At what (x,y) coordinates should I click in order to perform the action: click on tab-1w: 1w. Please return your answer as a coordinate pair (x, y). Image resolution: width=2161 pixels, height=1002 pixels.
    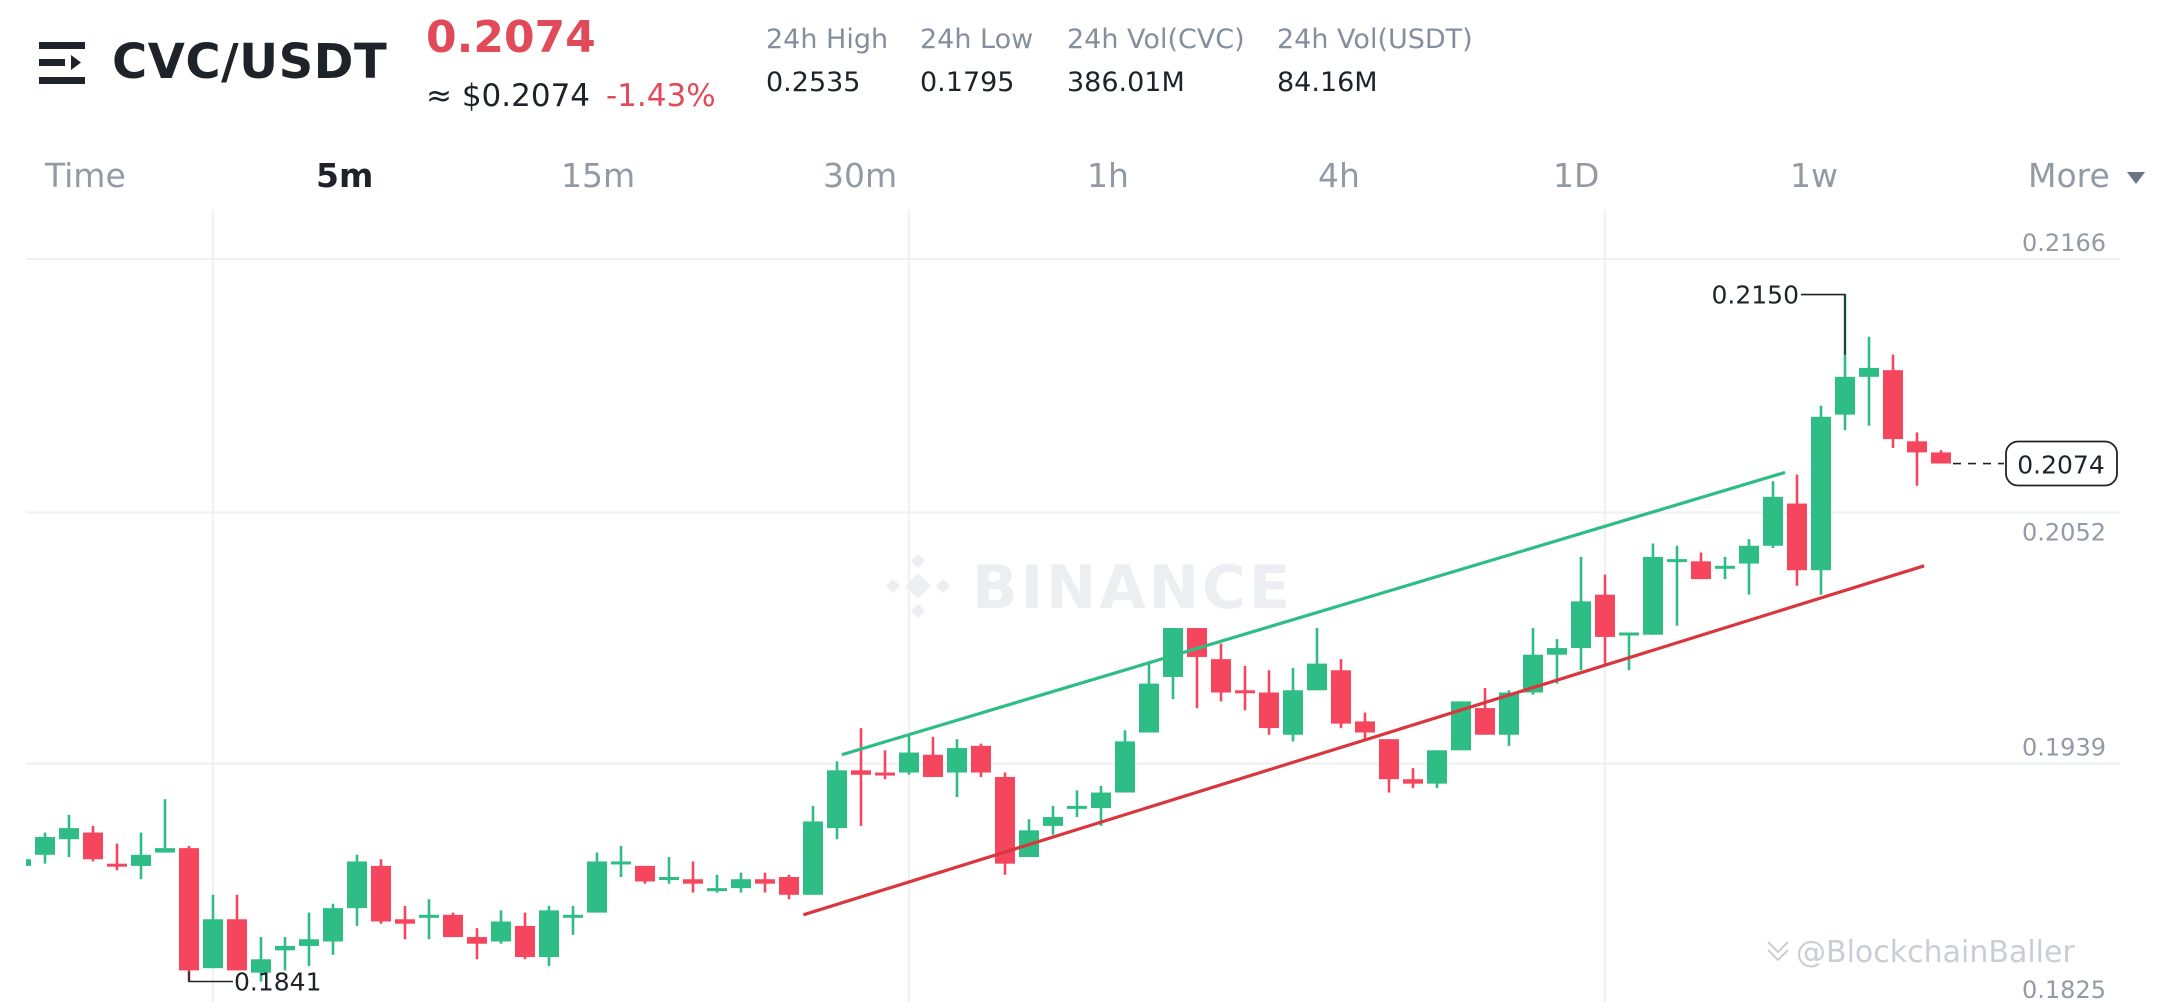
    Looking at the image, I should click on (1814, 175).